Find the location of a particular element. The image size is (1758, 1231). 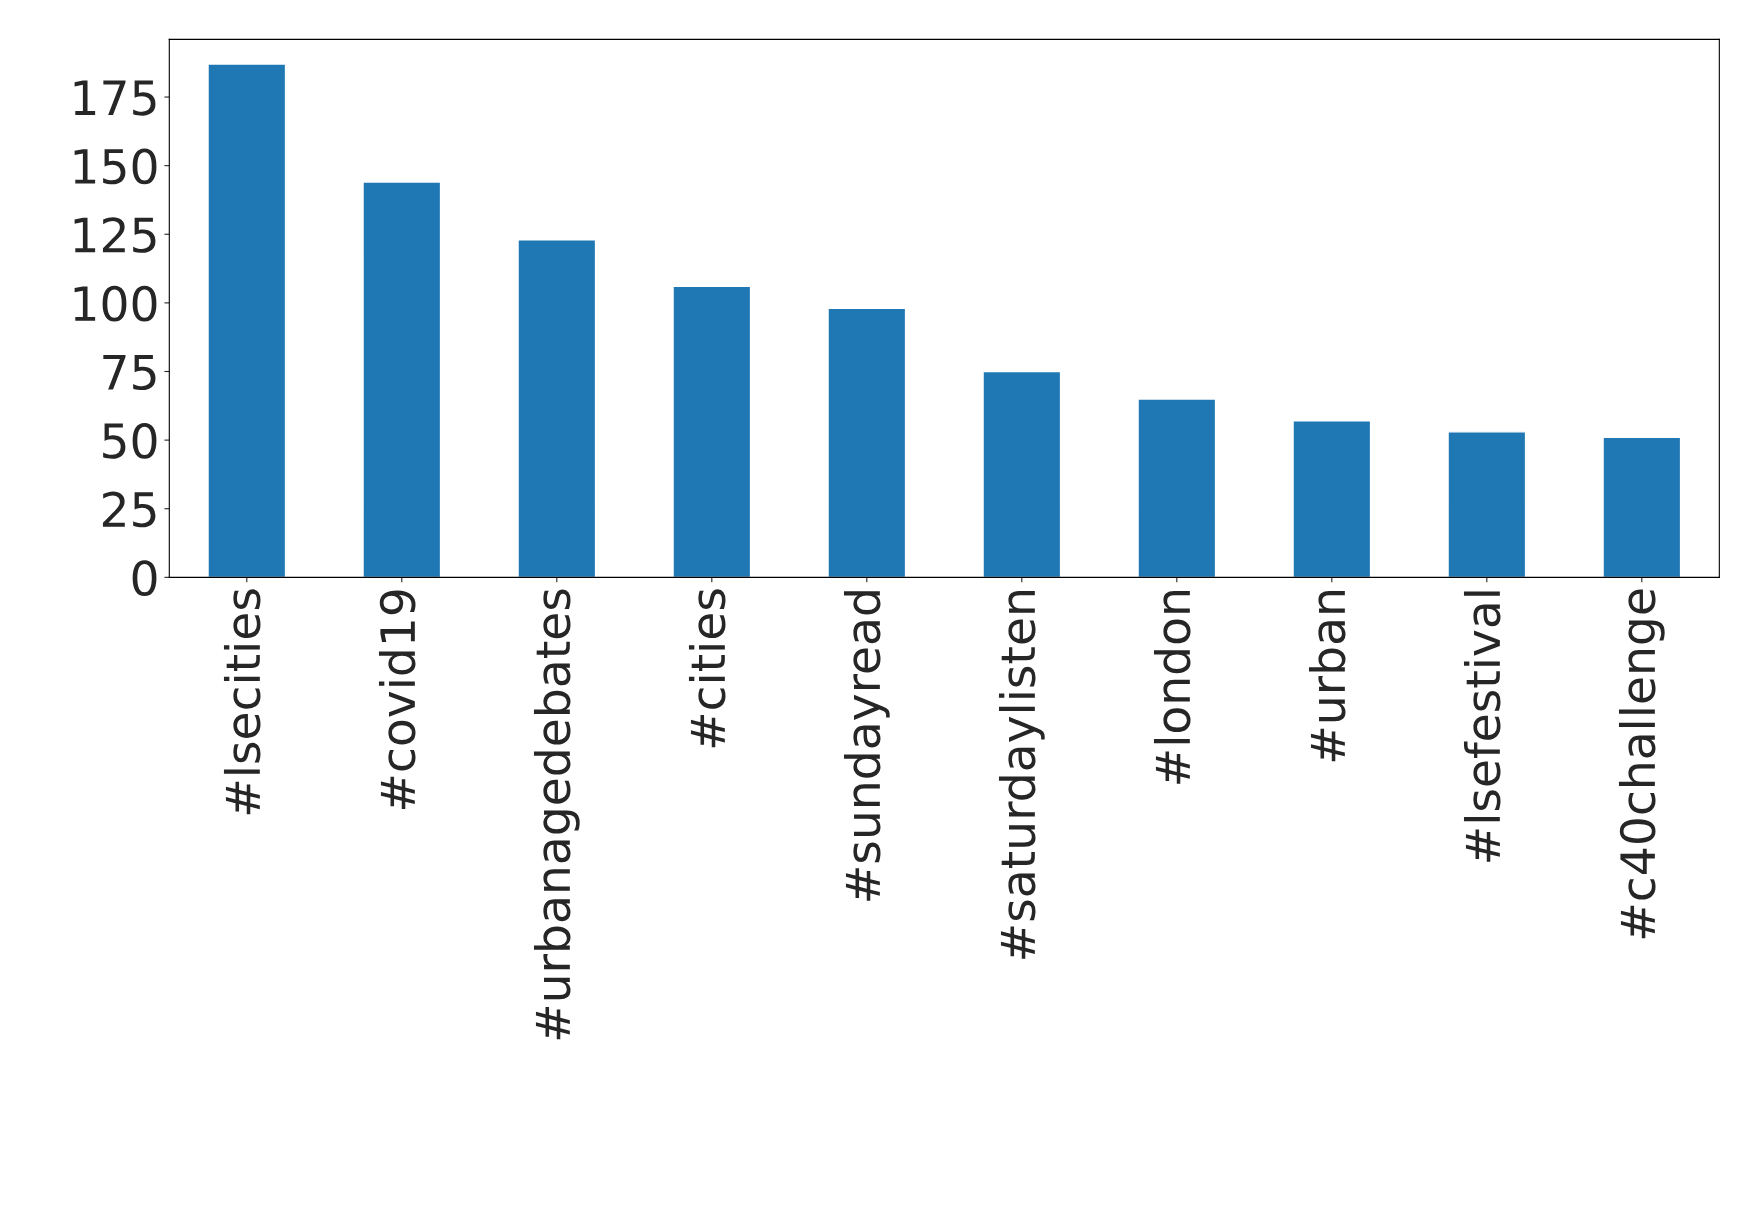

x-tick-label: #london is located at coordinates (1172, 687).